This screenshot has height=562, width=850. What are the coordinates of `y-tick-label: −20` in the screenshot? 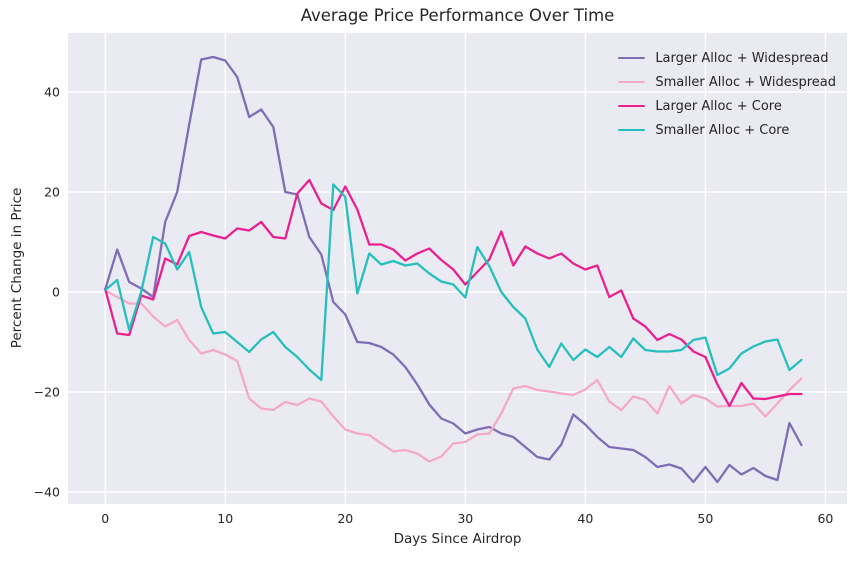 It's located at (46, 392).